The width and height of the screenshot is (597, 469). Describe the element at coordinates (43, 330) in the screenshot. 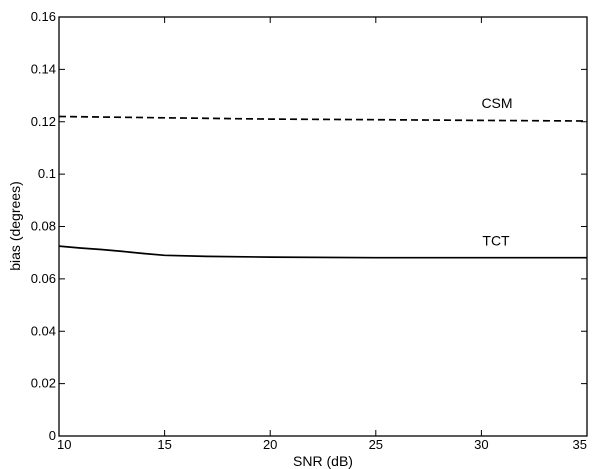

I see `y-tick-label: 0.04` at that location.